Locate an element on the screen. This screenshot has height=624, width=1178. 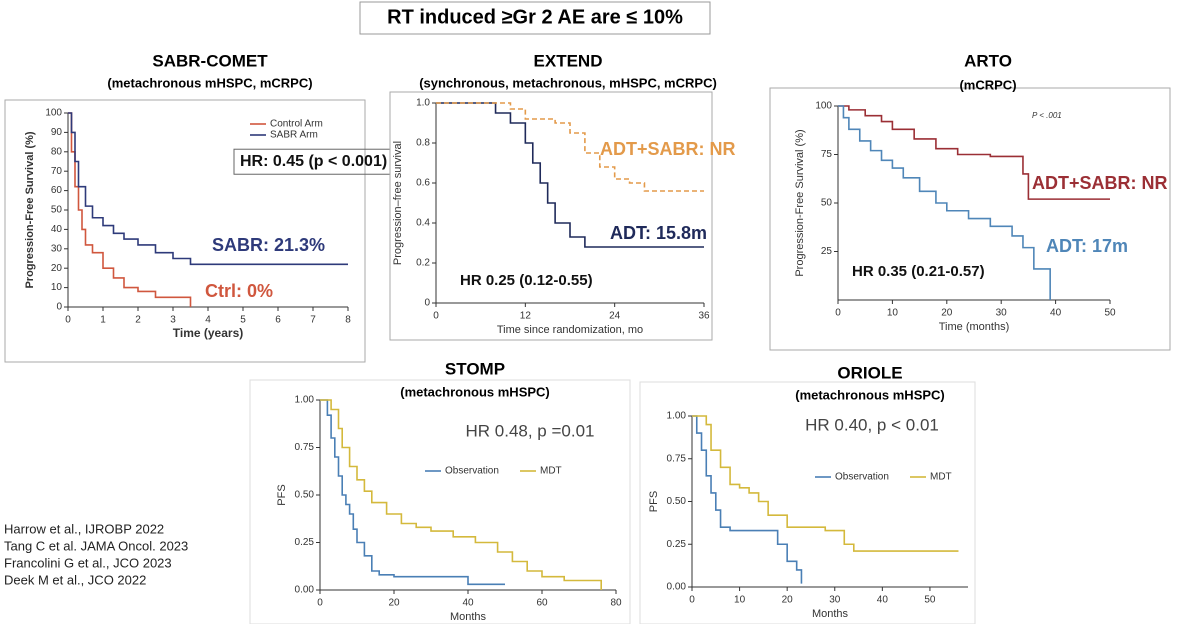
chart-subtitle: (metachronous mHSPC, mCRPC) is located at coordinates (209, 82).